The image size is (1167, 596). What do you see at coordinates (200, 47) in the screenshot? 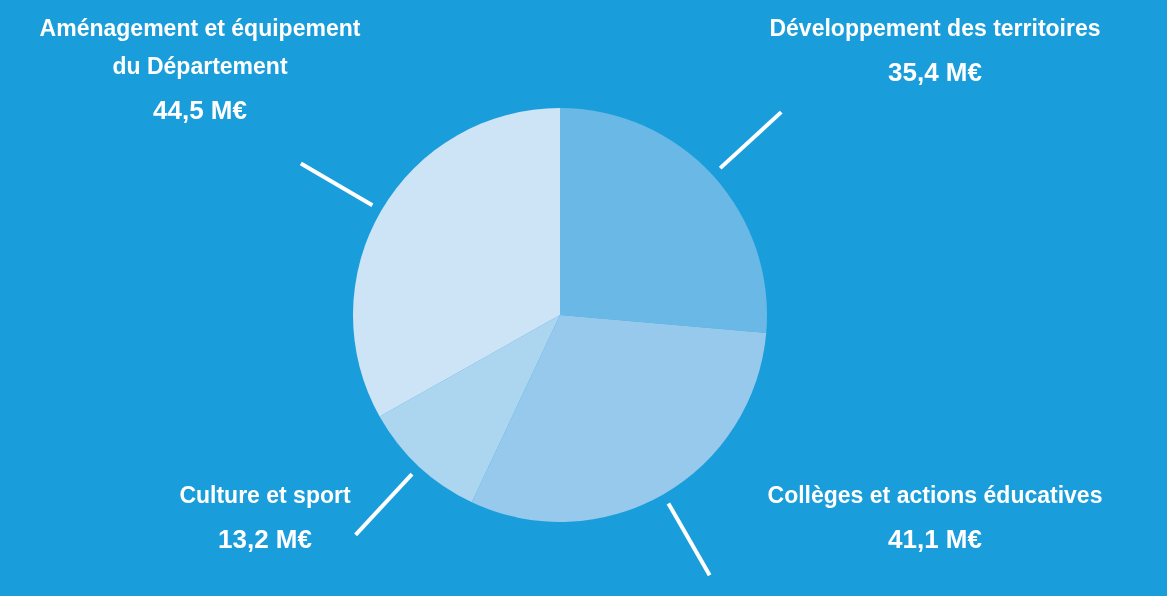
I see `slice-label: Aménagement et équipement du Département` at bounding box center [200, 47].